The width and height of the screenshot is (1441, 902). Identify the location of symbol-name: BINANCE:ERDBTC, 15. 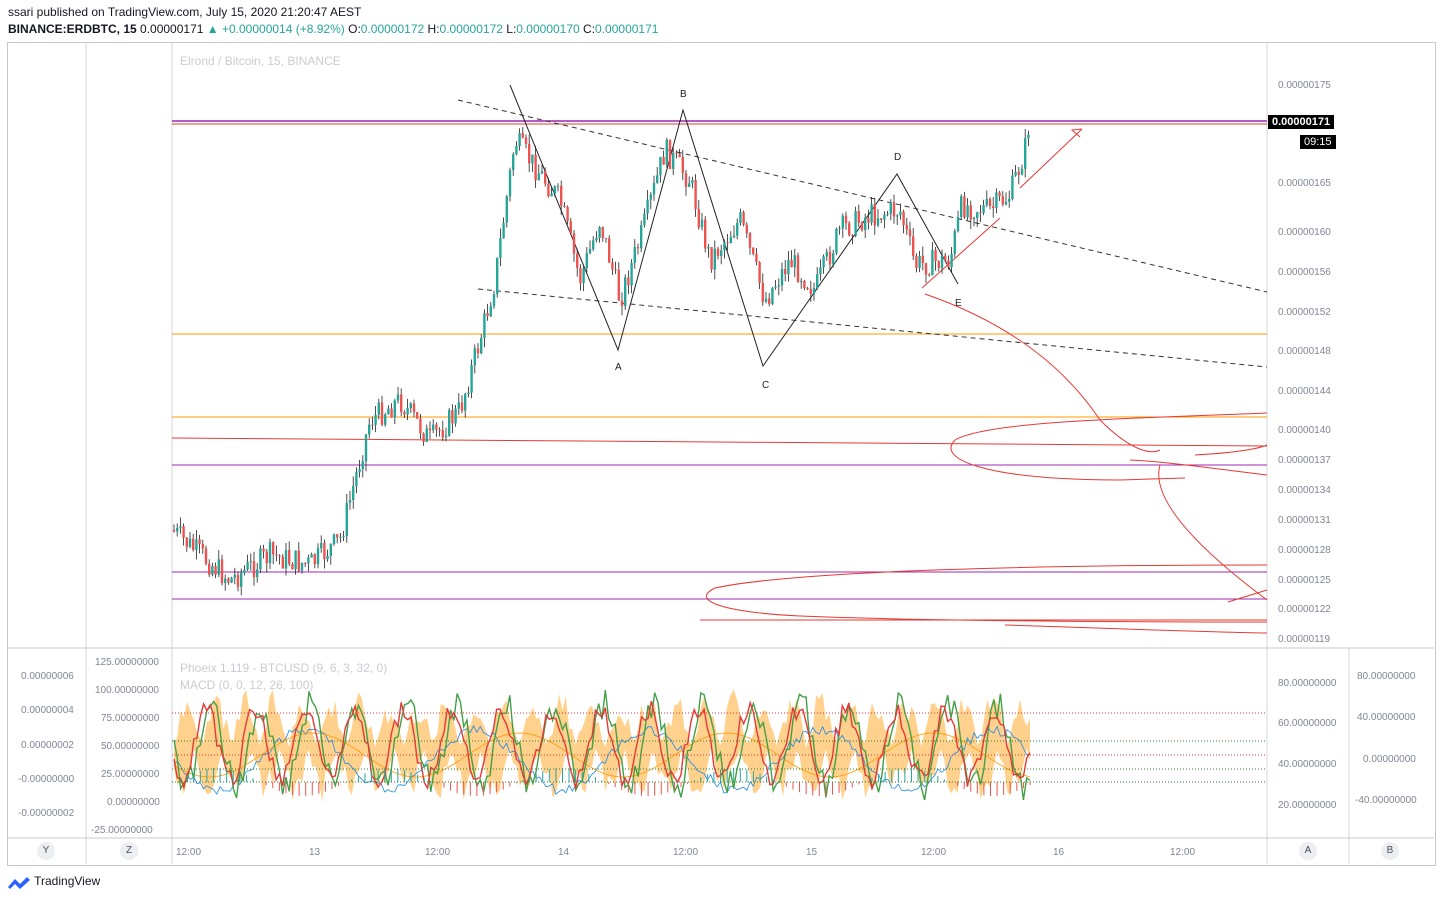
(72, 29).